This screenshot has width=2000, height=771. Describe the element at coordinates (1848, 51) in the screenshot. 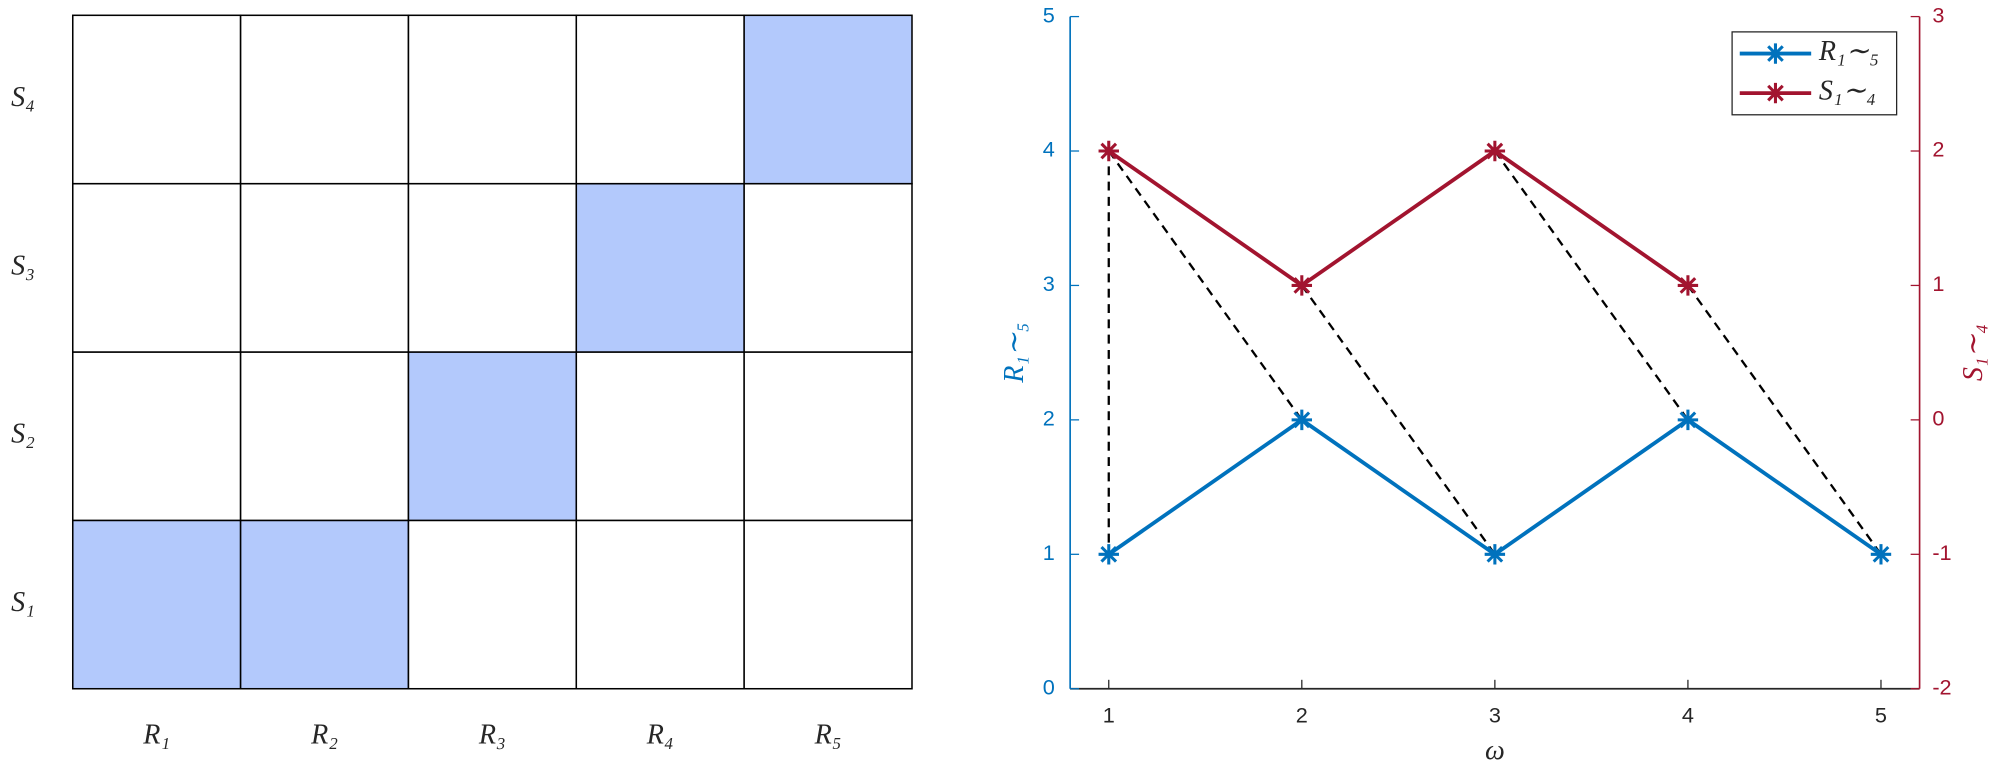

I see `legend-label: R₁∼₅` at that location.